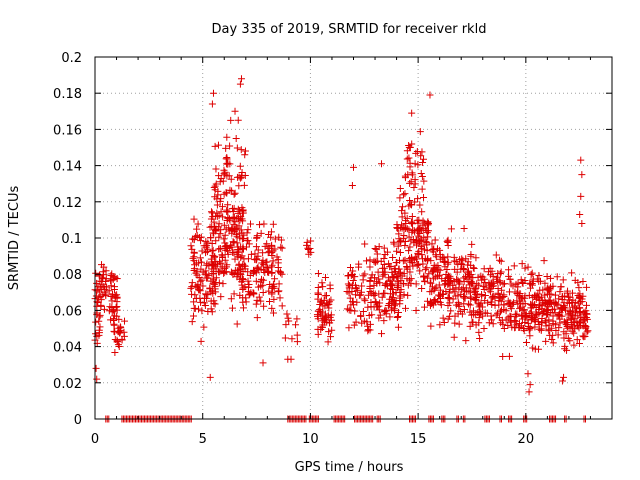 This screenshot has width=640, height=480. What do you see at coordinates (67, 94) in the screenshot?
I see `y-tick-label: 0.18` at bounding box center [67, 94].